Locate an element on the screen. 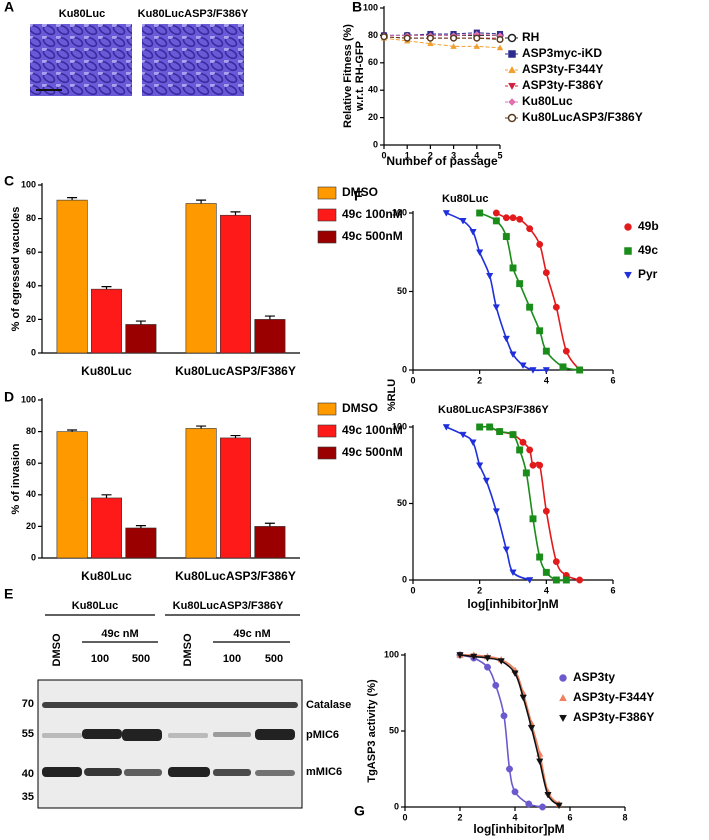 The width and height of the screenshot is (709, 840). fit-curve is located at coordinates (509, 730).